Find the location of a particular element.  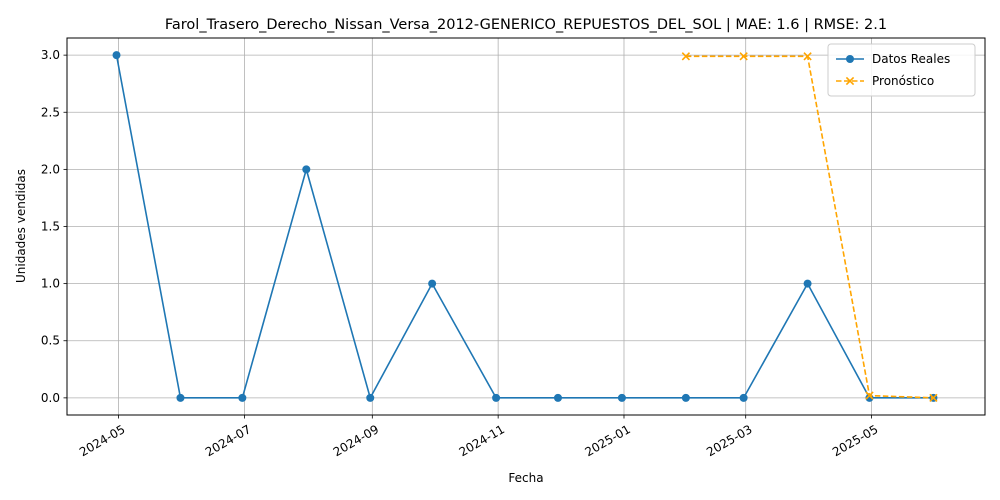

legend-item: Pronóstico is located at coordinates (885, 81).